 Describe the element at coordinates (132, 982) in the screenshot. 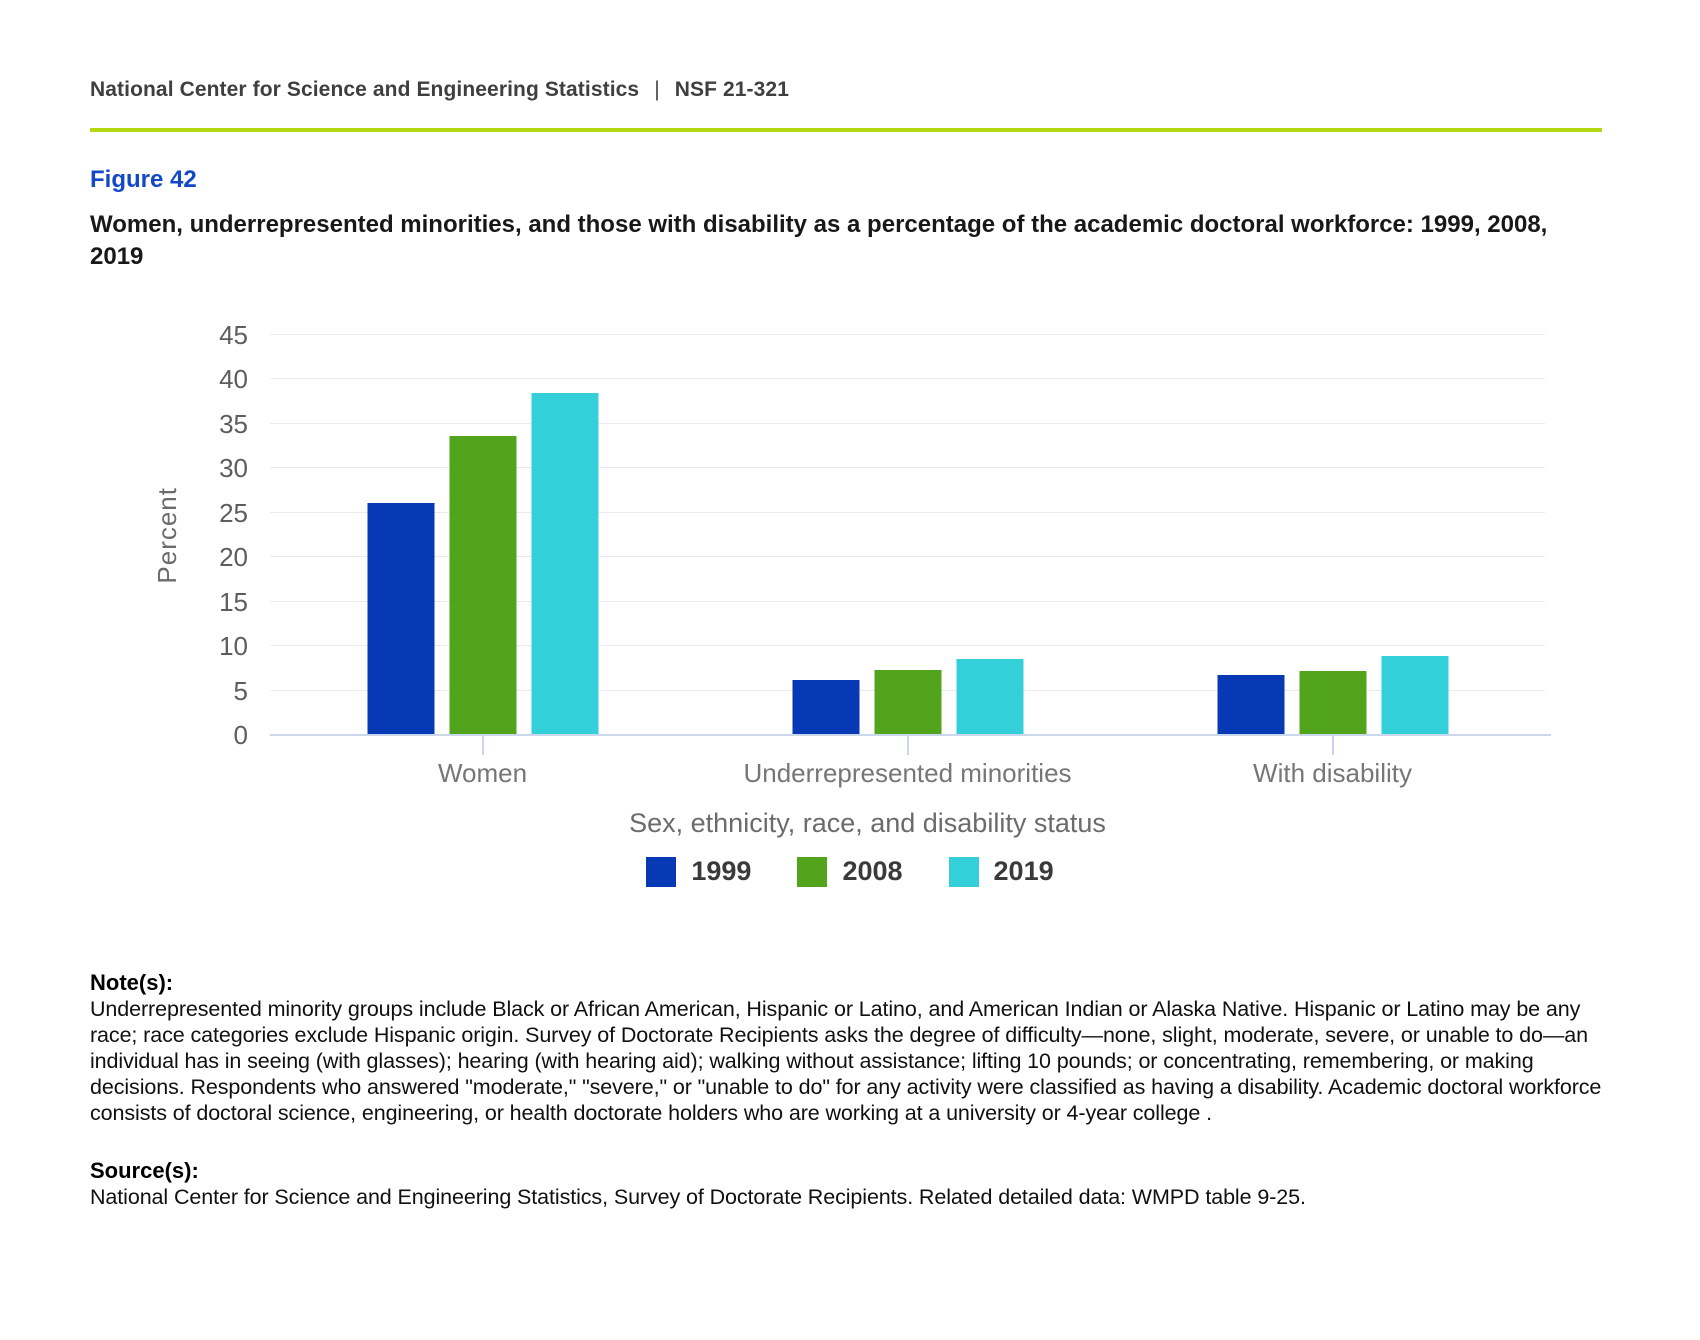

I see `notes-heading: Note(s):` at that location.